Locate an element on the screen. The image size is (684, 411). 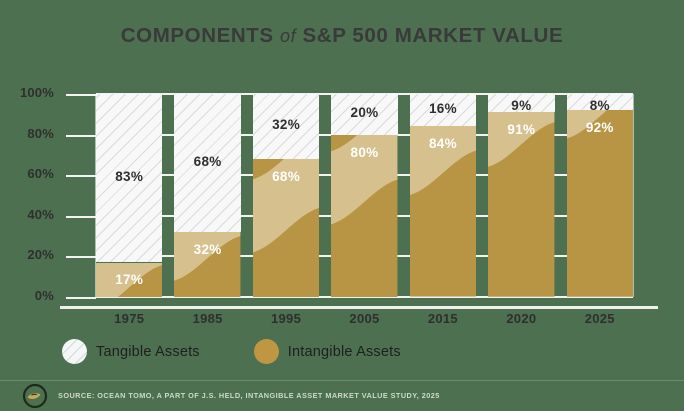
footer-divider is located at coordinates (342, 380).